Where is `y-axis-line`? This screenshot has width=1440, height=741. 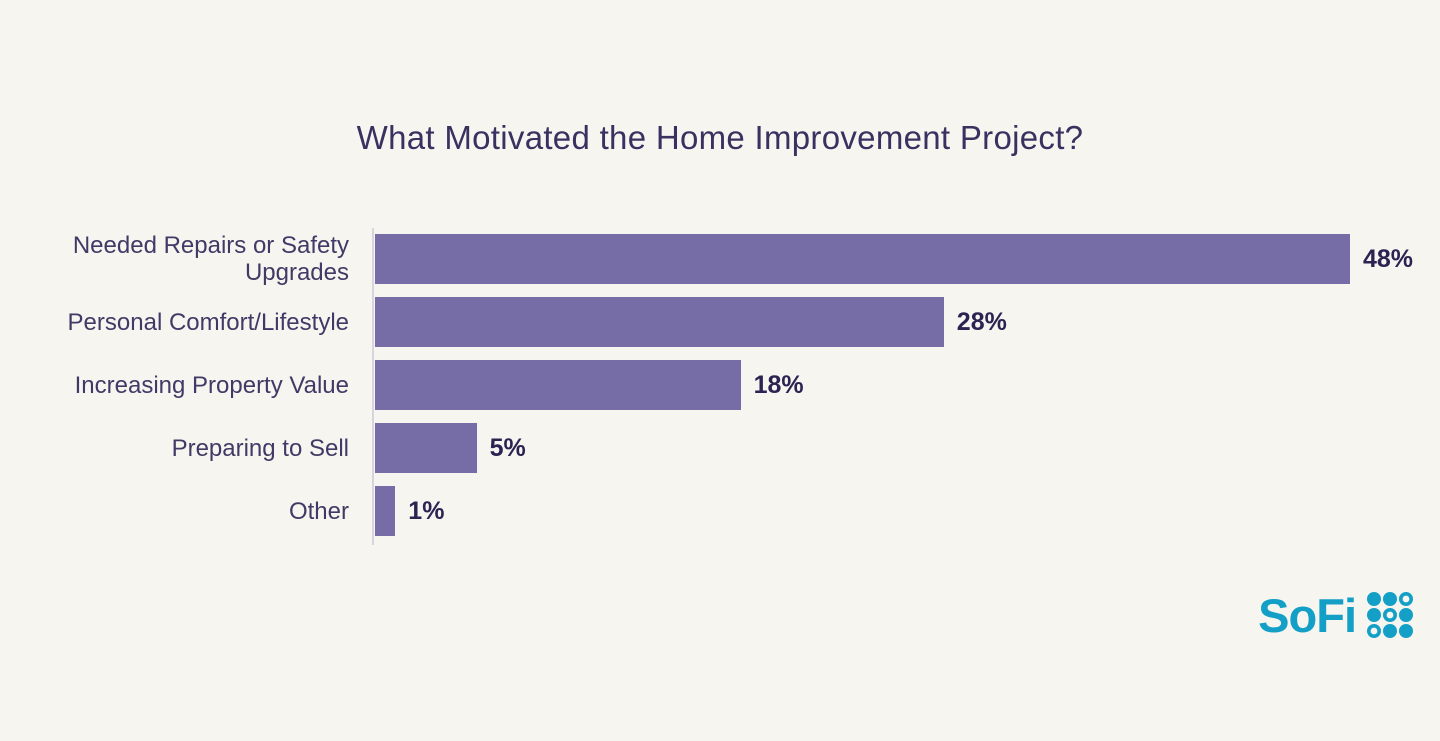 y-axis-line is located at coordinates (373, 386).